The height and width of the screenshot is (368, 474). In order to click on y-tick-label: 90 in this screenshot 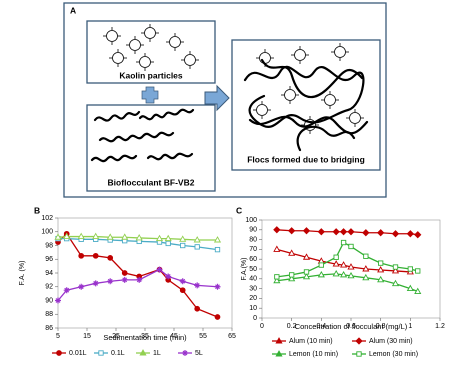, I will do `click(49, 300)`.